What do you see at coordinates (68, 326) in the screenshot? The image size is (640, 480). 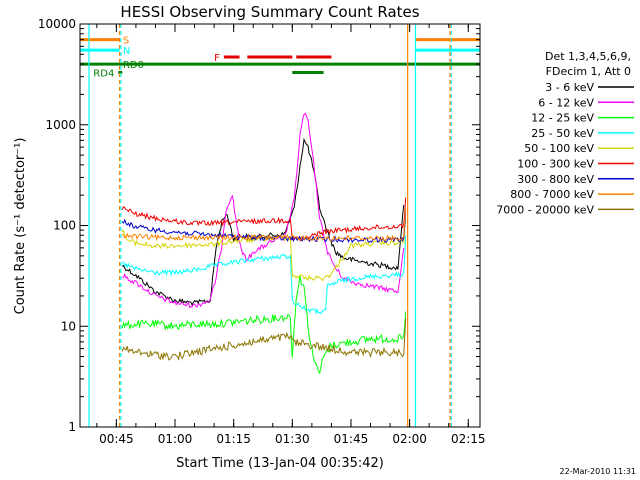 I see `y-tick-label: 10` at bounding box center [68, 326].